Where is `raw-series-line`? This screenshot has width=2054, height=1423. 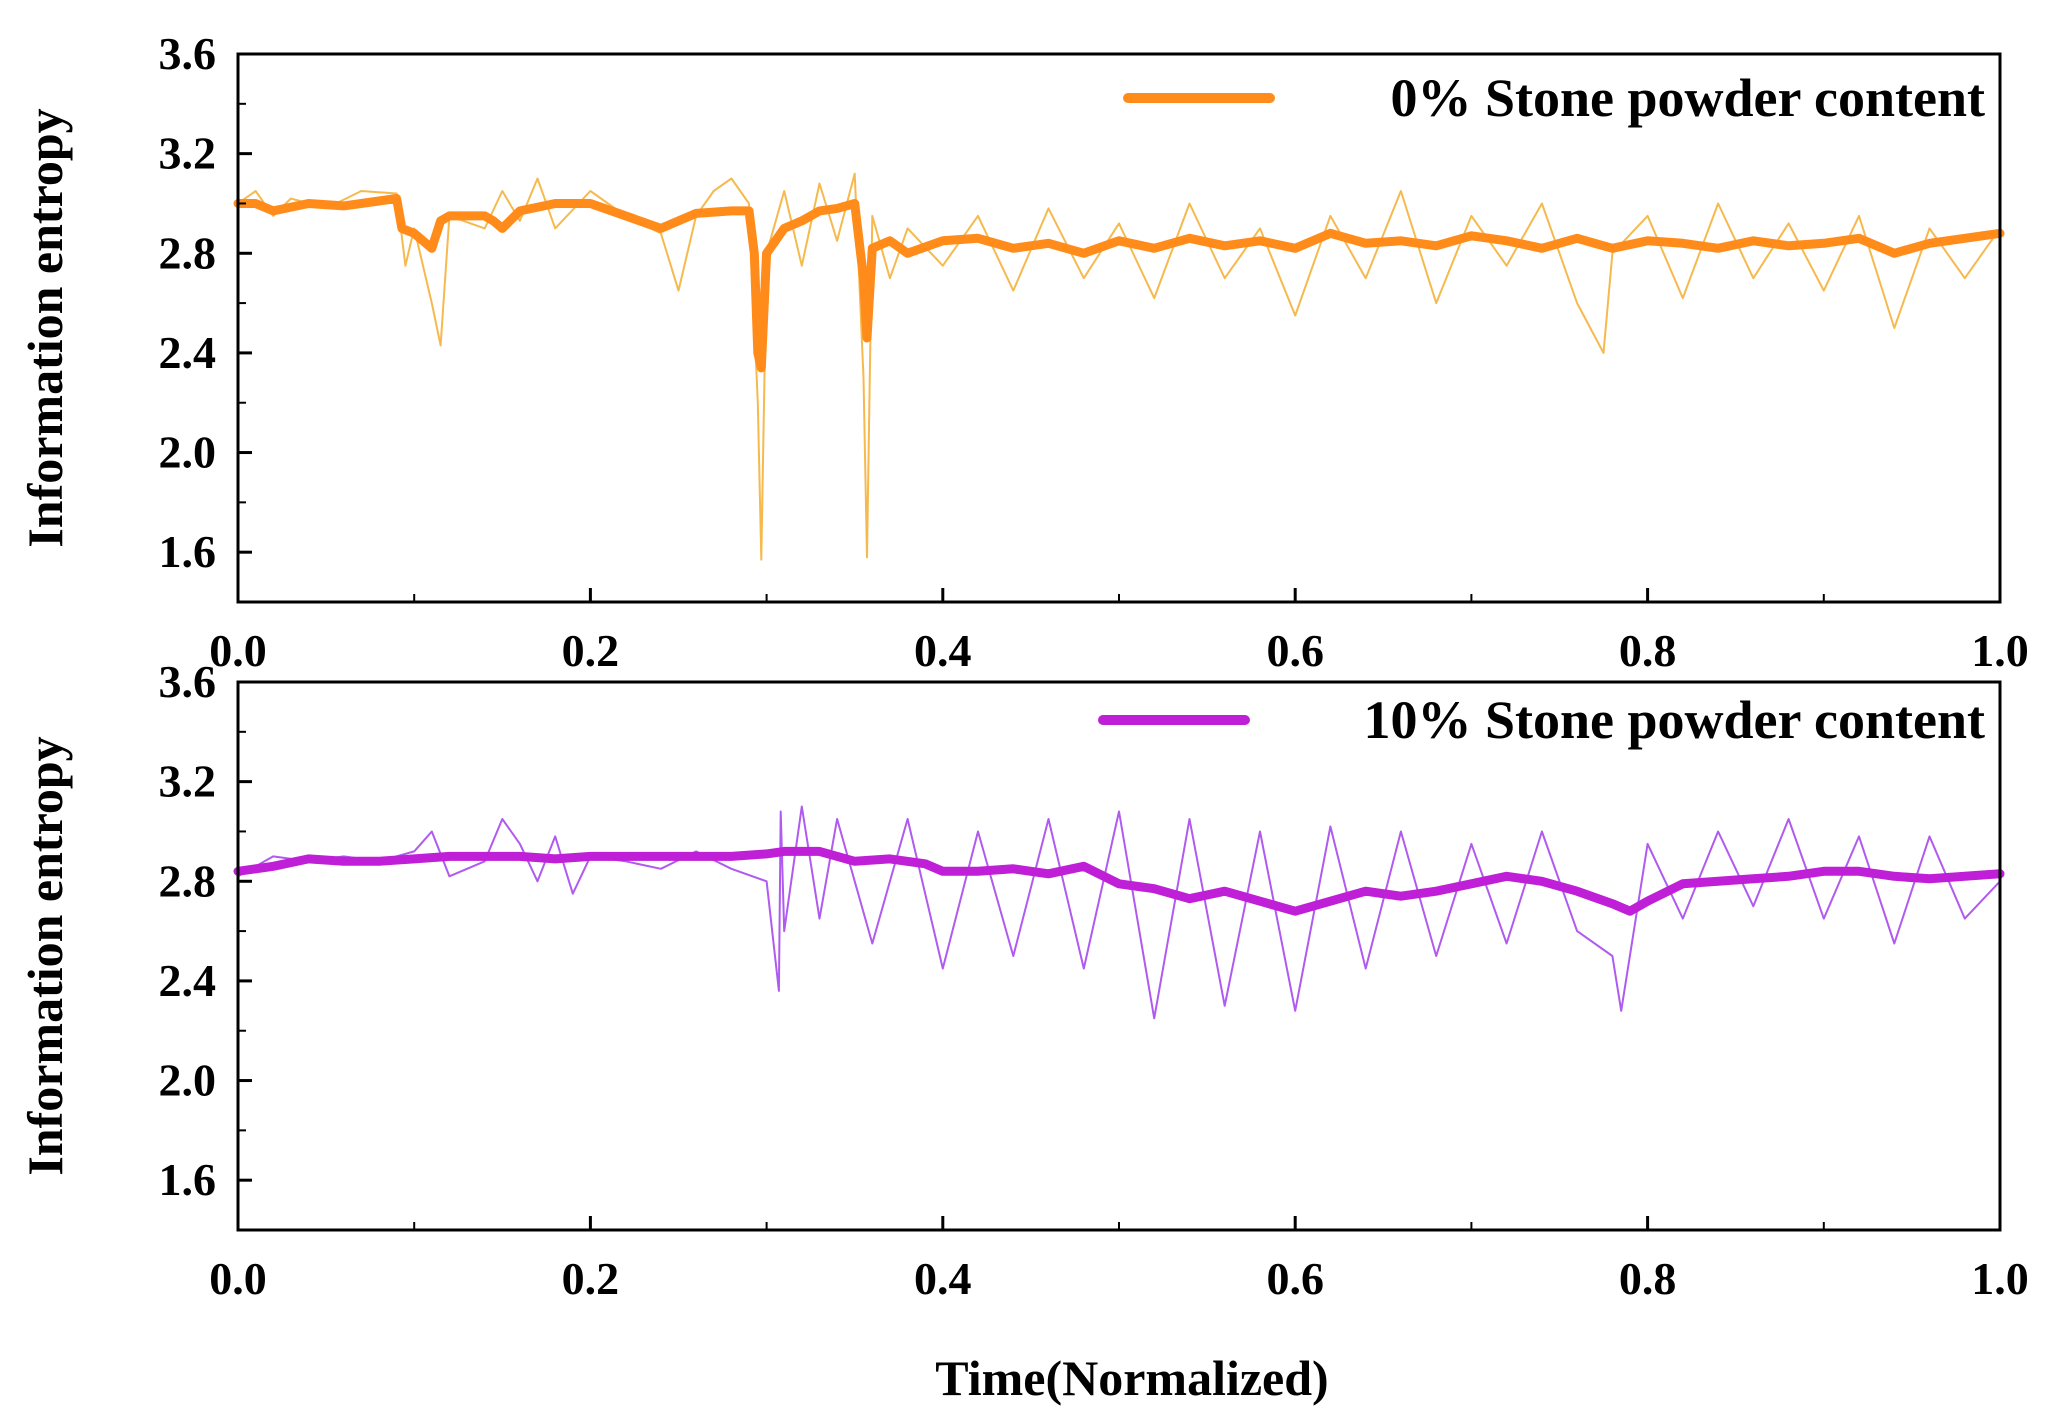 raw-series-line is located at coordinates (1119, 912).